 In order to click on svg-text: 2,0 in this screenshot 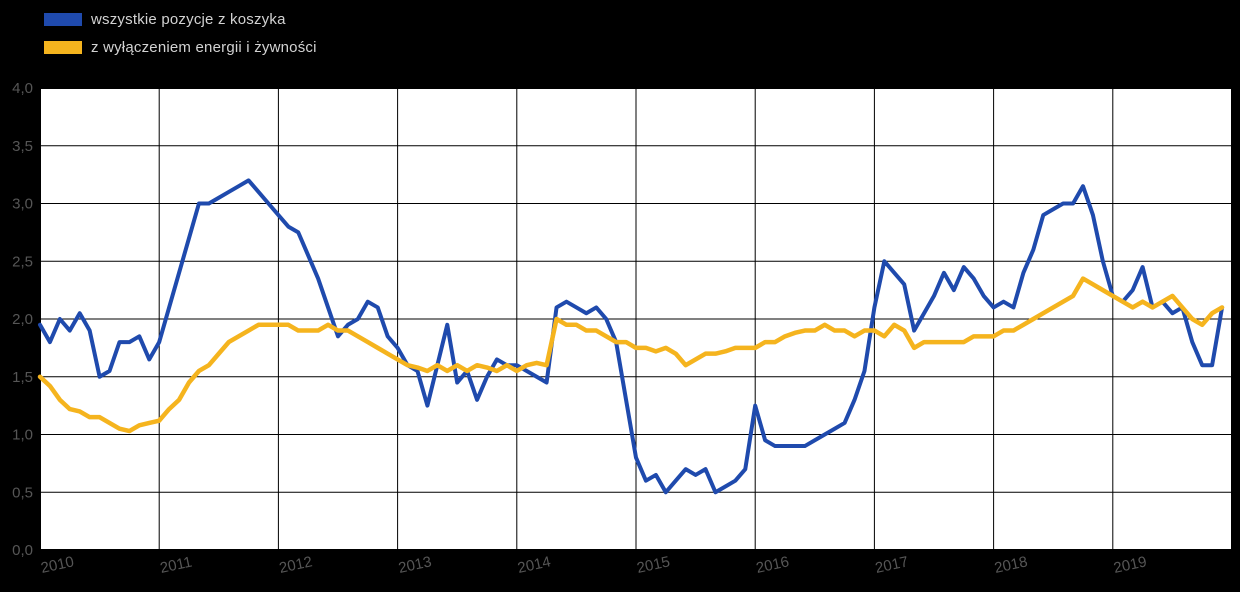, I will do `click(22, 319)`.